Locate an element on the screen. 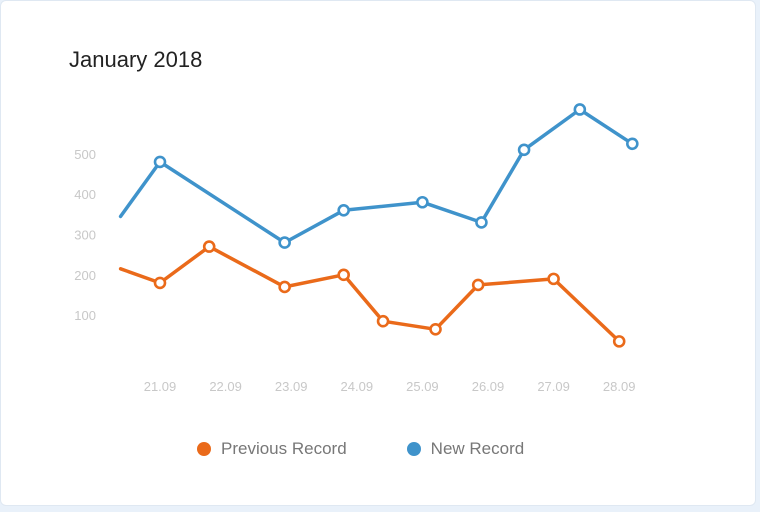  y-axis-ticks: 100 200 300 400 500 is located at coordinates (85, 235).